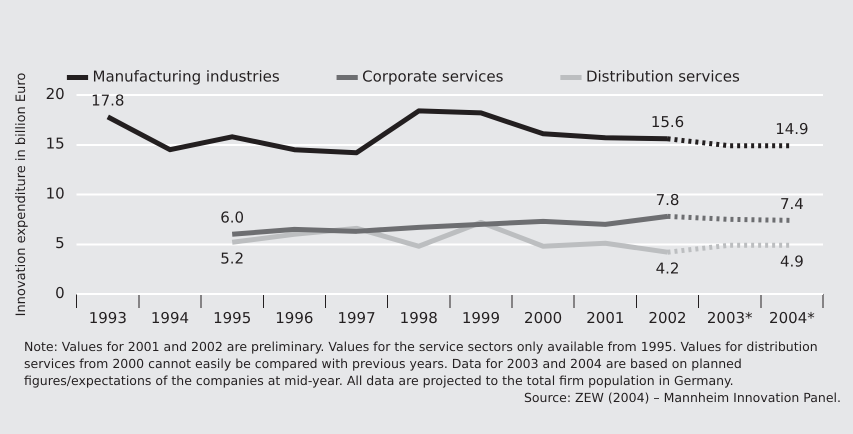 This screenshot has height=434, width=853. What do you see at coordinates (481, 317) in the screenshot?
I see `x-tick-label: 1999` at bounding box center [481, 317].